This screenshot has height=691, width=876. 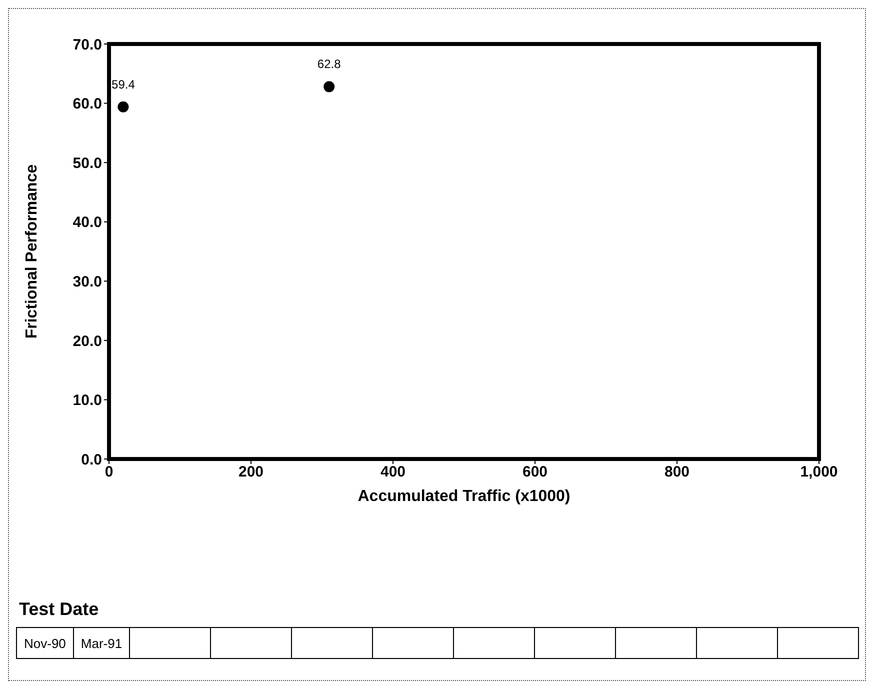 What do you see at coordinates (464, 496) in the screenshot?
I see `x-axis-title: Accumulated Traffic (x1000)` at bounding box center [464, 496].